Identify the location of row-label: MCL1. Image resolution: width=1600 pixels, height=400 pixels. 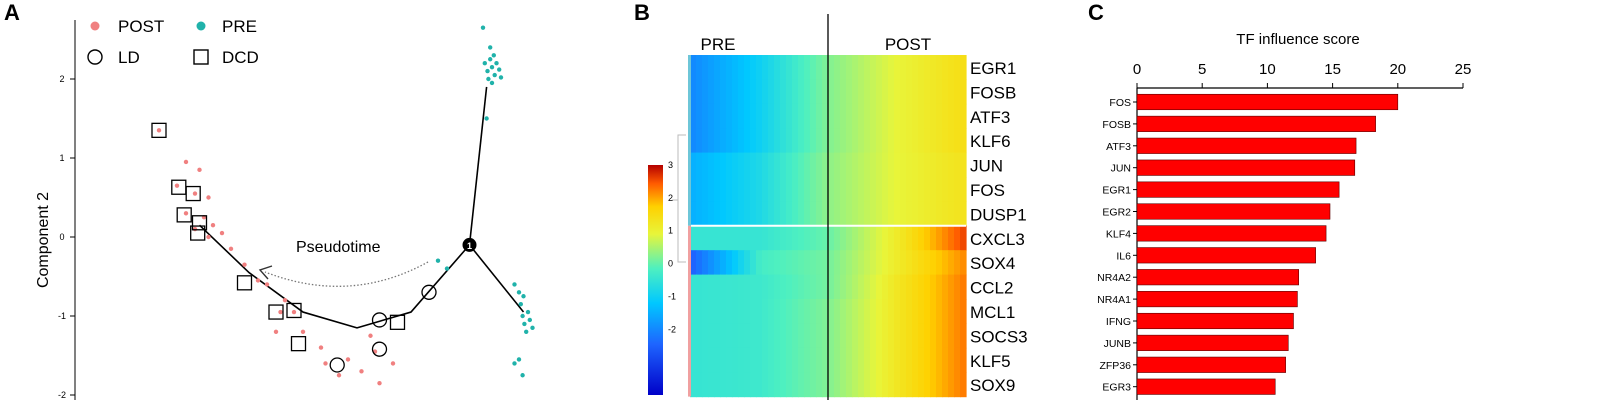
(992, 312).